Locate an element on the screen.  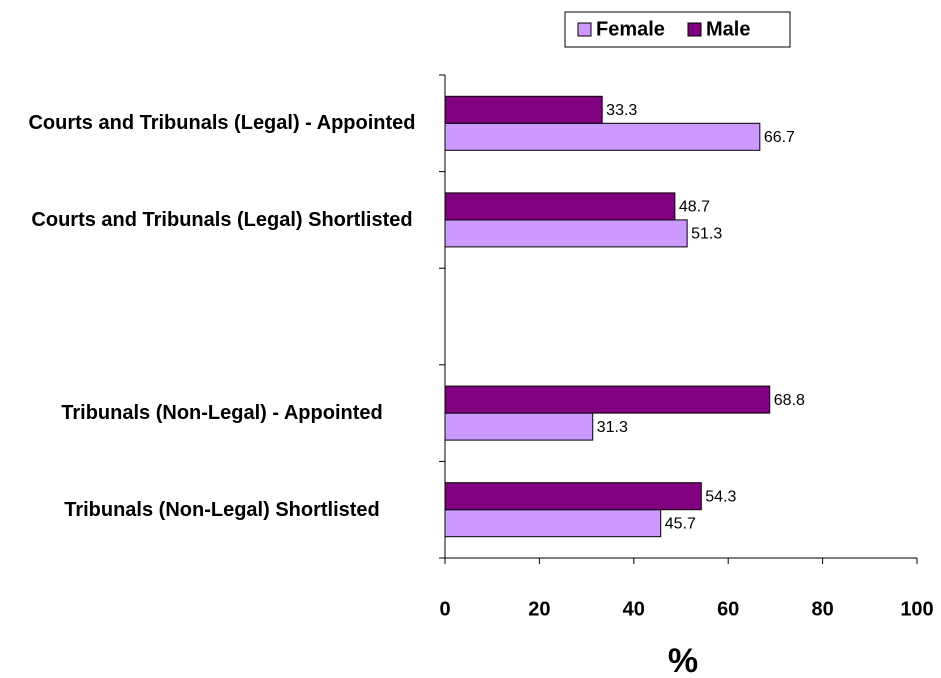
value-label: 51.3 is located at coordinates (706, 234).